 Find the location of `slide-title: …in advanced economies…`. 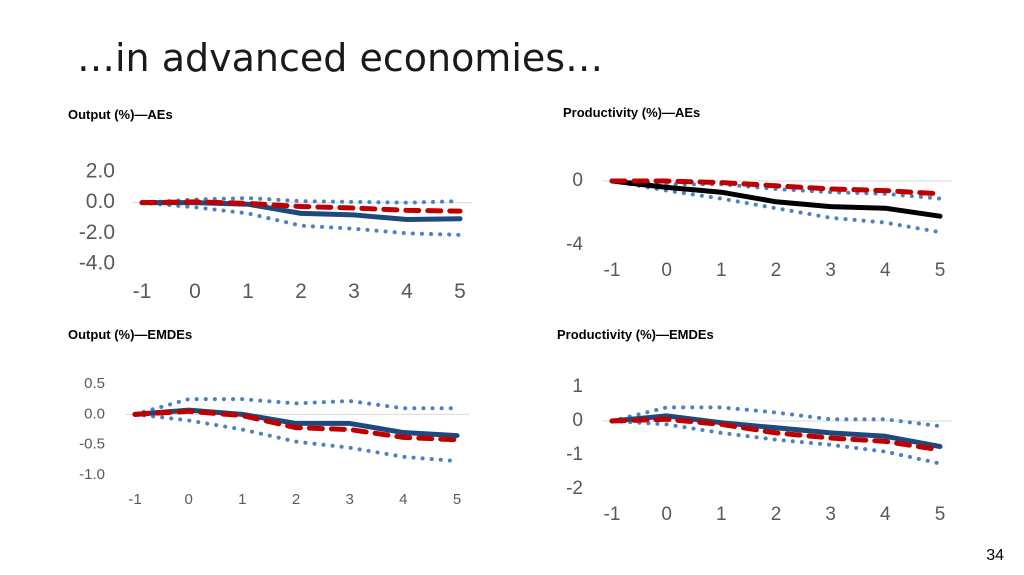

slide-title: …in advanced economies… is located at coordinates (340, 58).